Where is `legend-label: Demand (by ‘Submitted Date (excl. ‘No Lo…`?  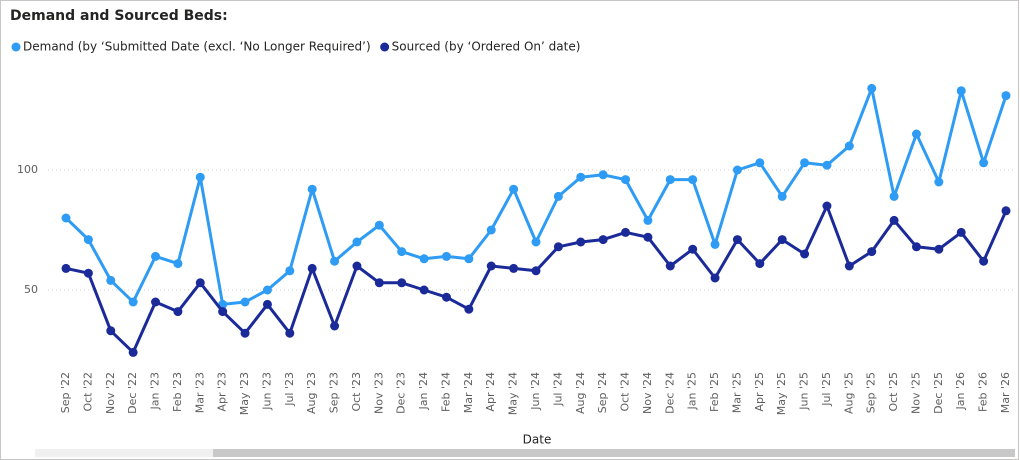
legend-label: Demand (by ‘Submitted Date (excl. ‘No Lo… is located at coordinates (197, 47).